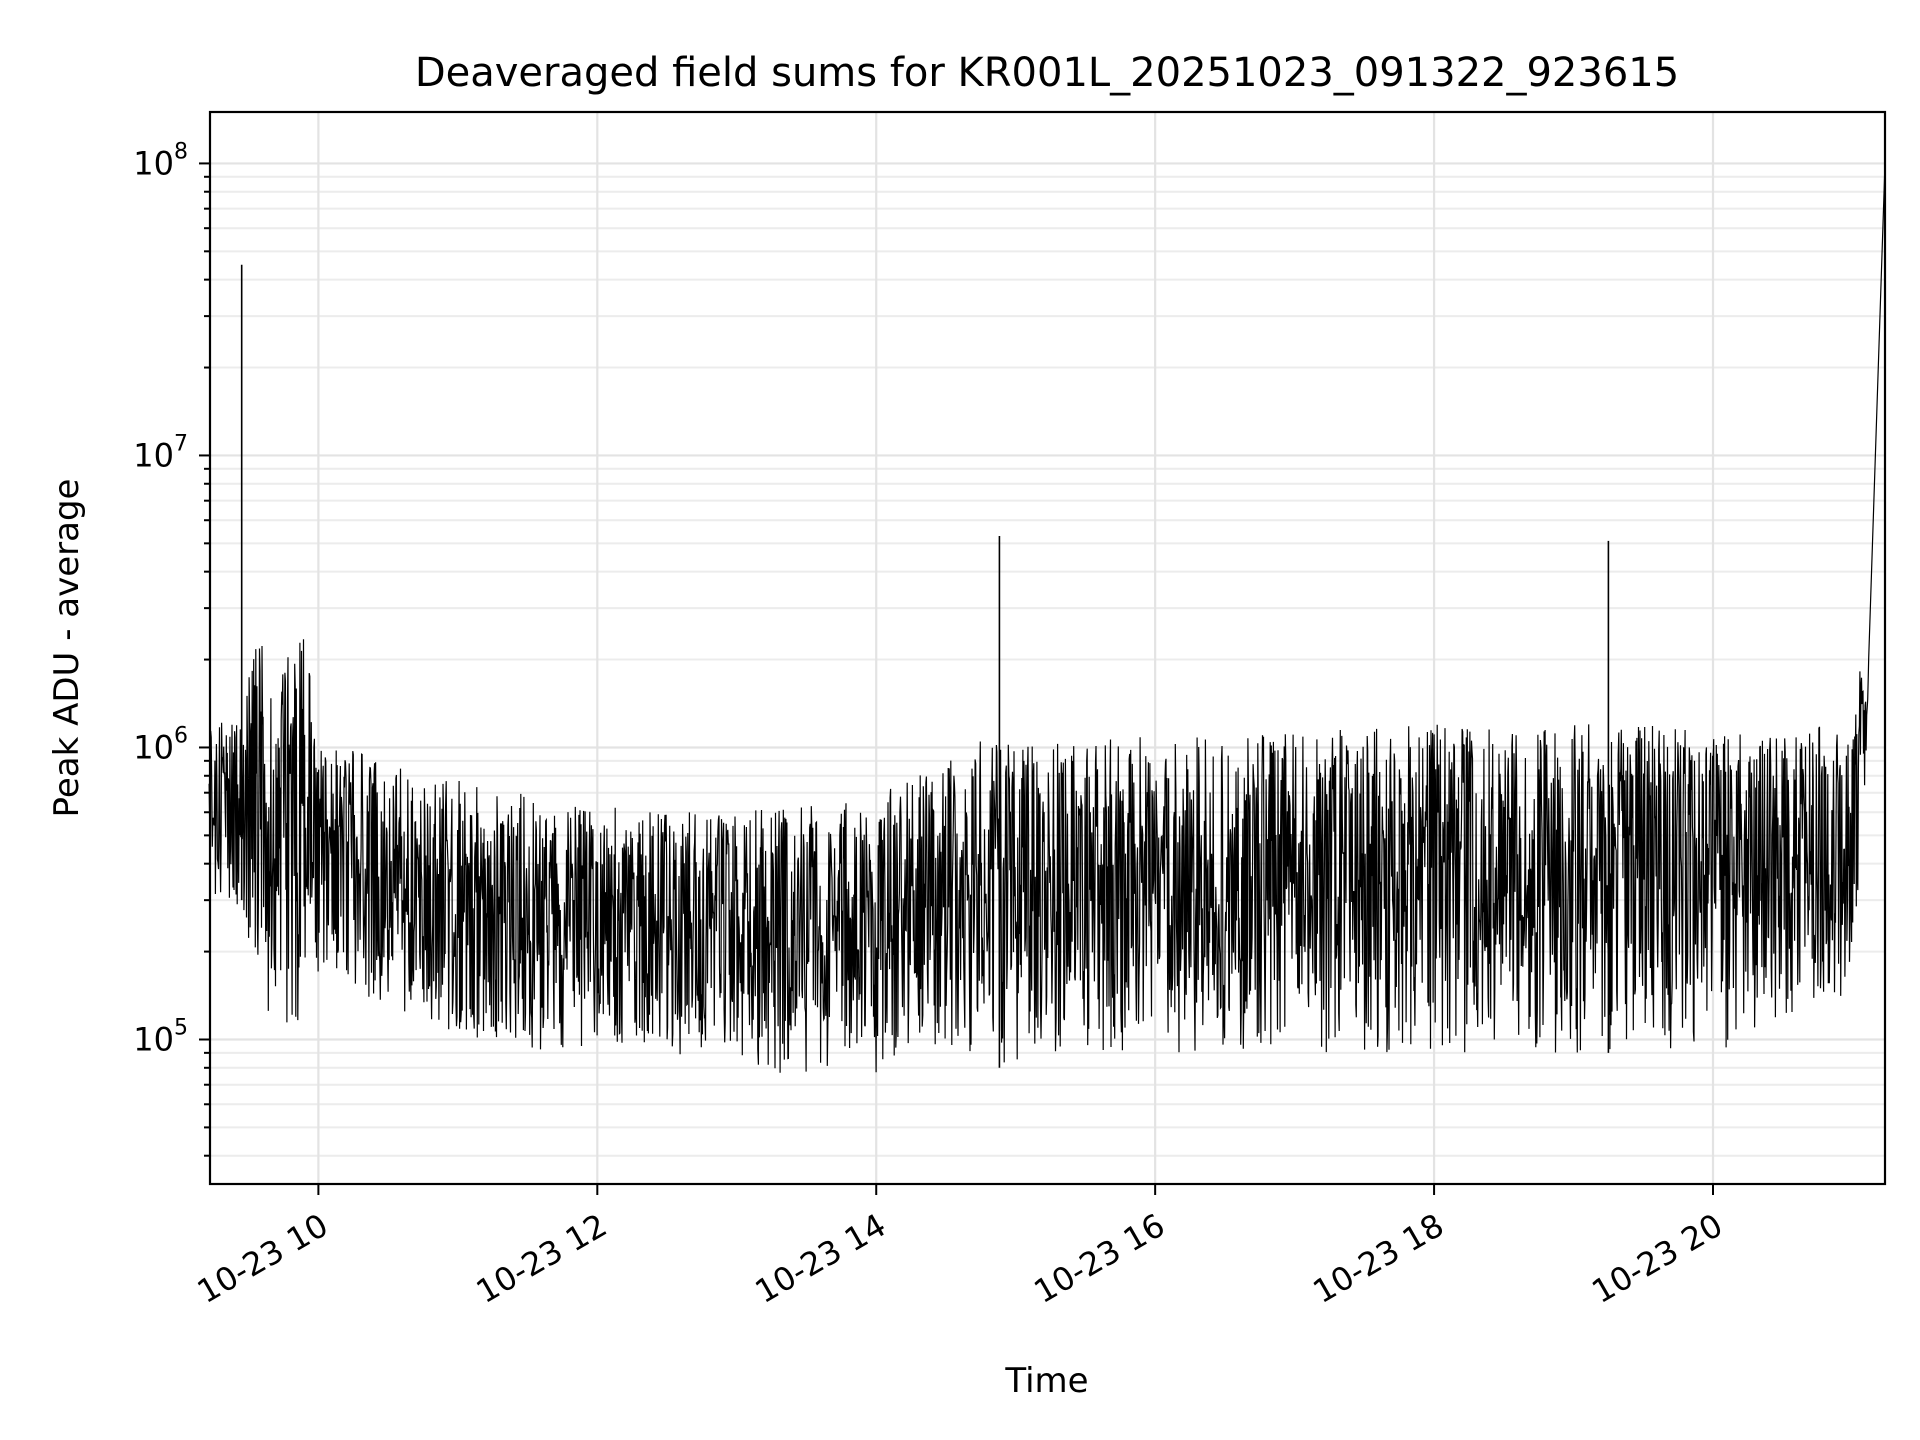 The image size is (1920, 1440). Describe the element at coordinates (160, 160) in the screenshot. I see `y-tick-label: 10⁸` at that location.